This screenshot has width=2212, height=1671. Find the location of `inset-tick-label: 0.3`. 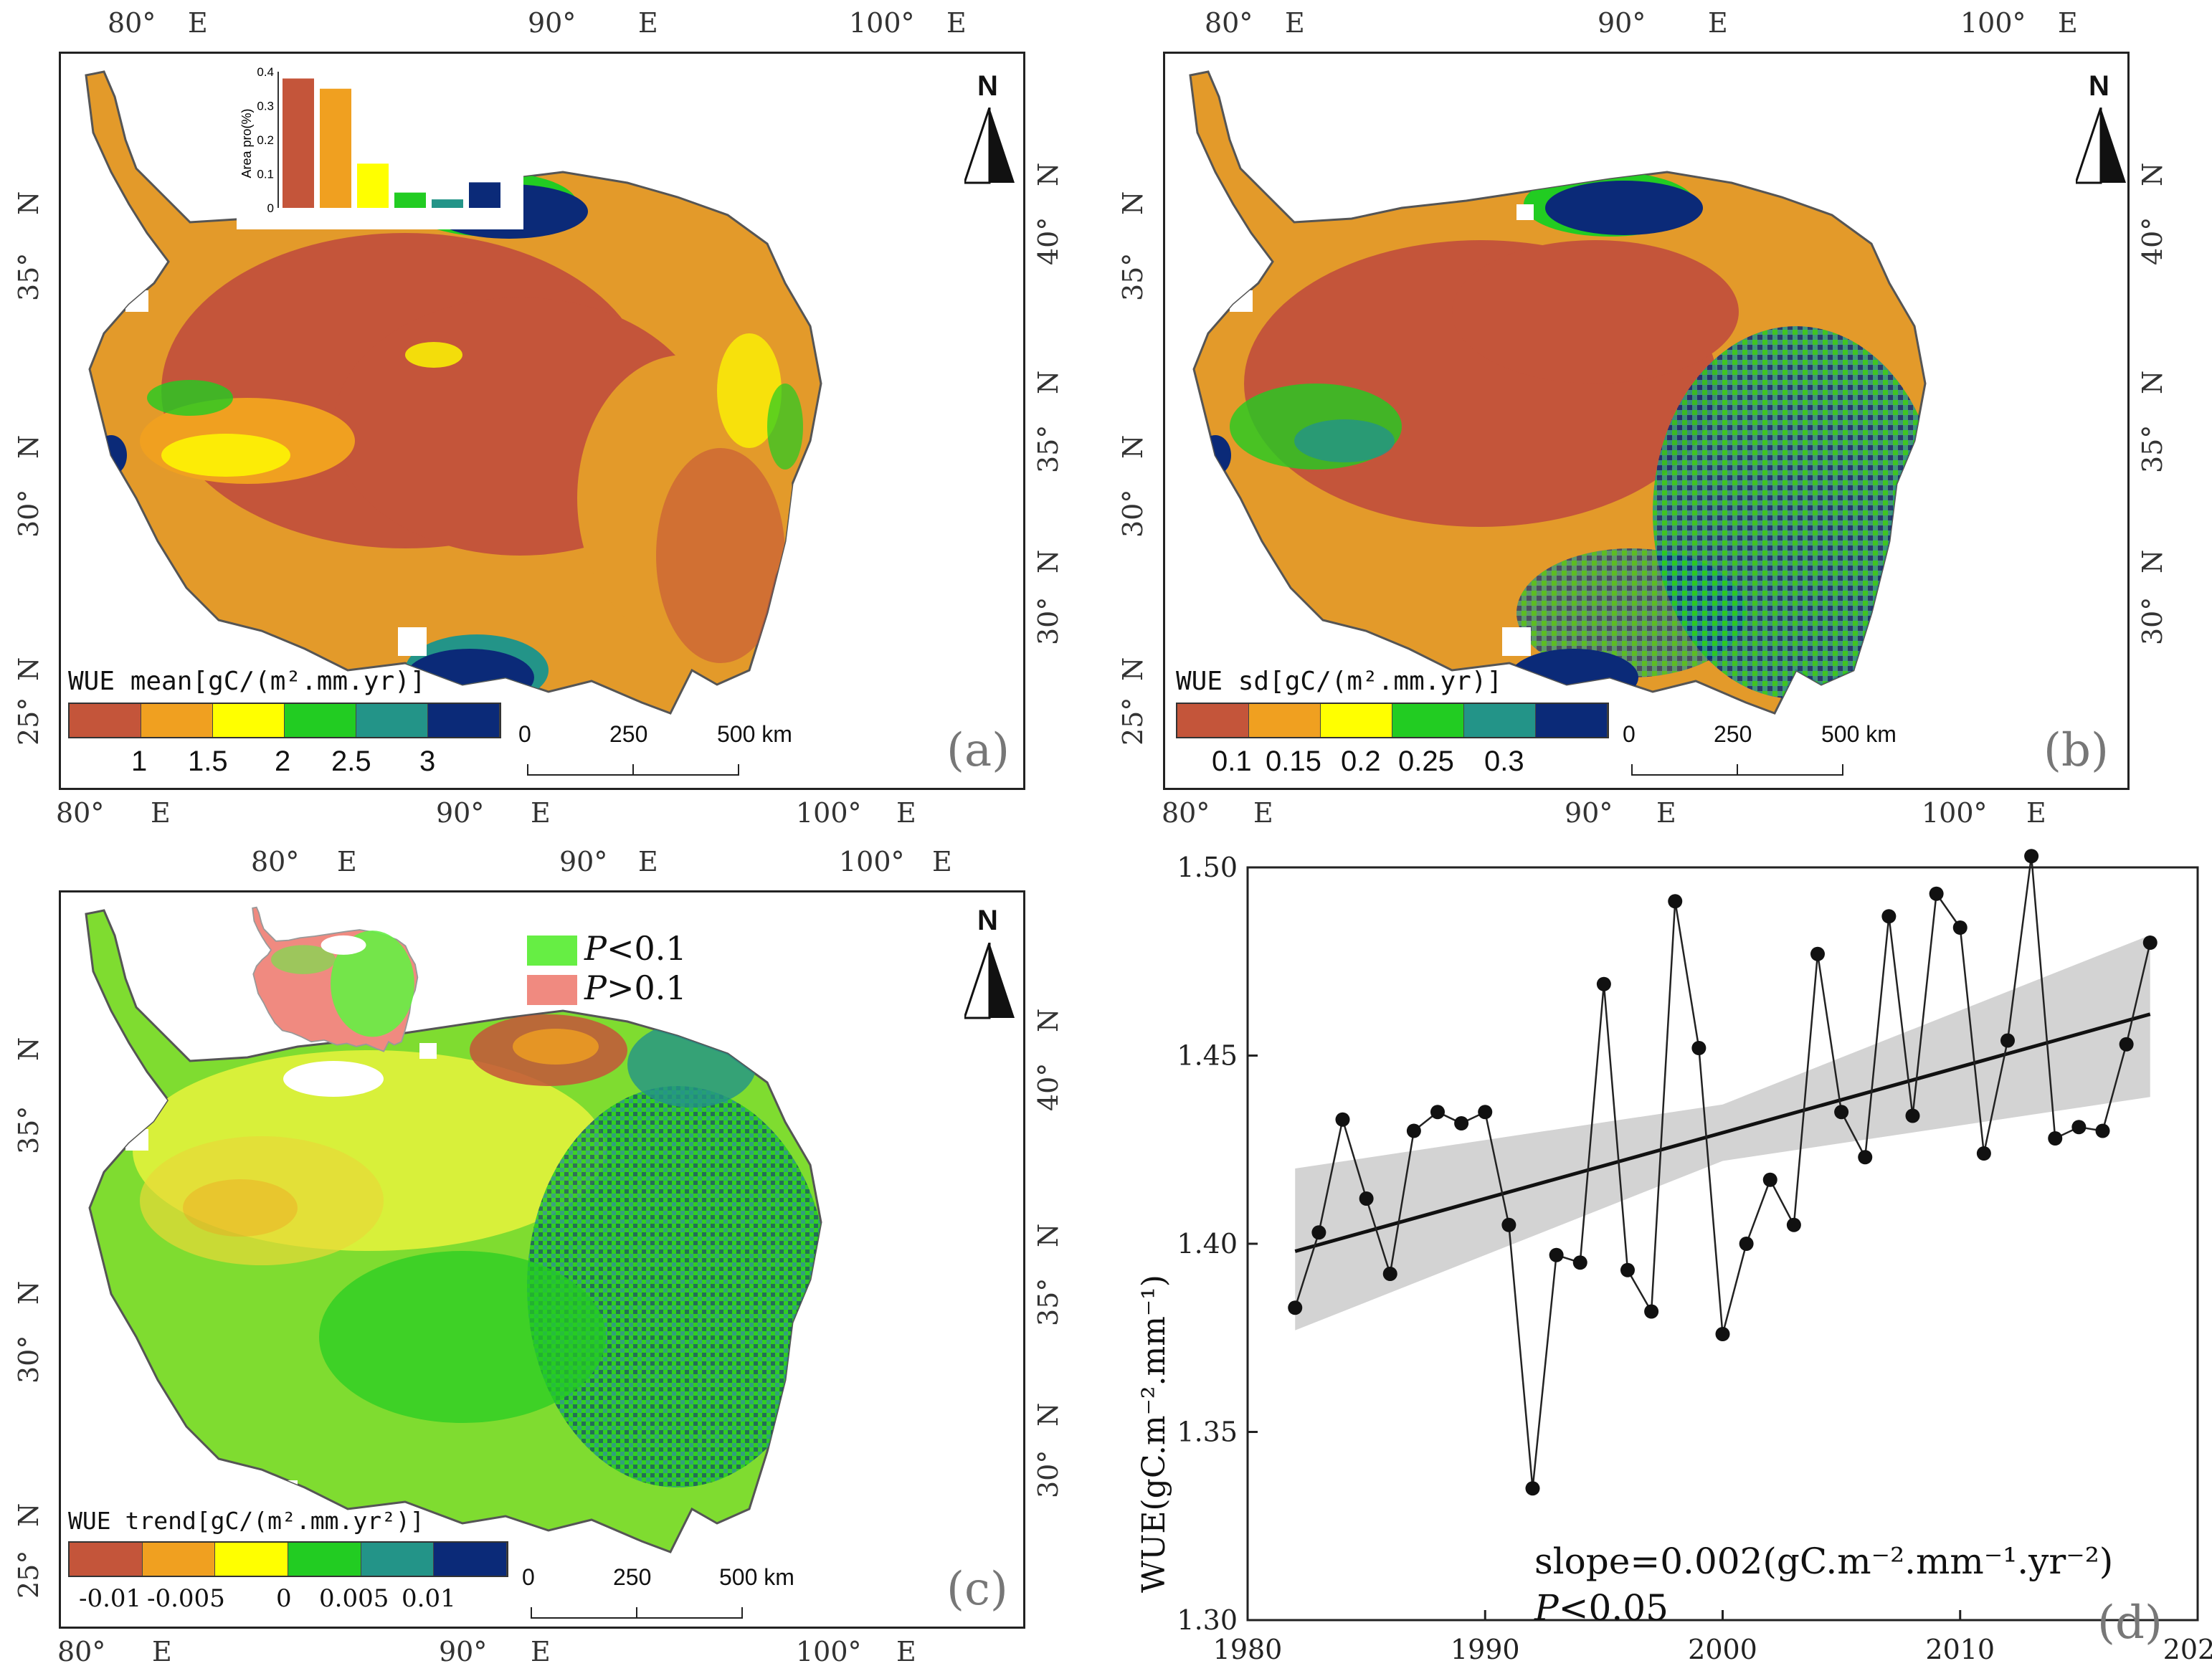

inset-tick-label: 0.3 is located at coordinates (265, 106).